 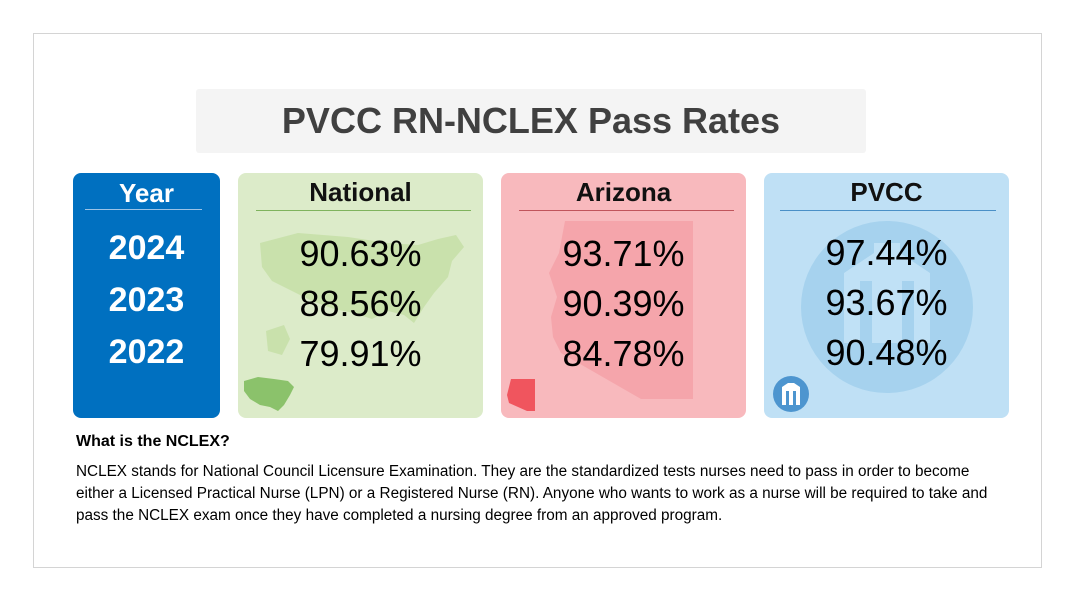 I want to click on arizona-map-icon, so click(x=600, y=316).